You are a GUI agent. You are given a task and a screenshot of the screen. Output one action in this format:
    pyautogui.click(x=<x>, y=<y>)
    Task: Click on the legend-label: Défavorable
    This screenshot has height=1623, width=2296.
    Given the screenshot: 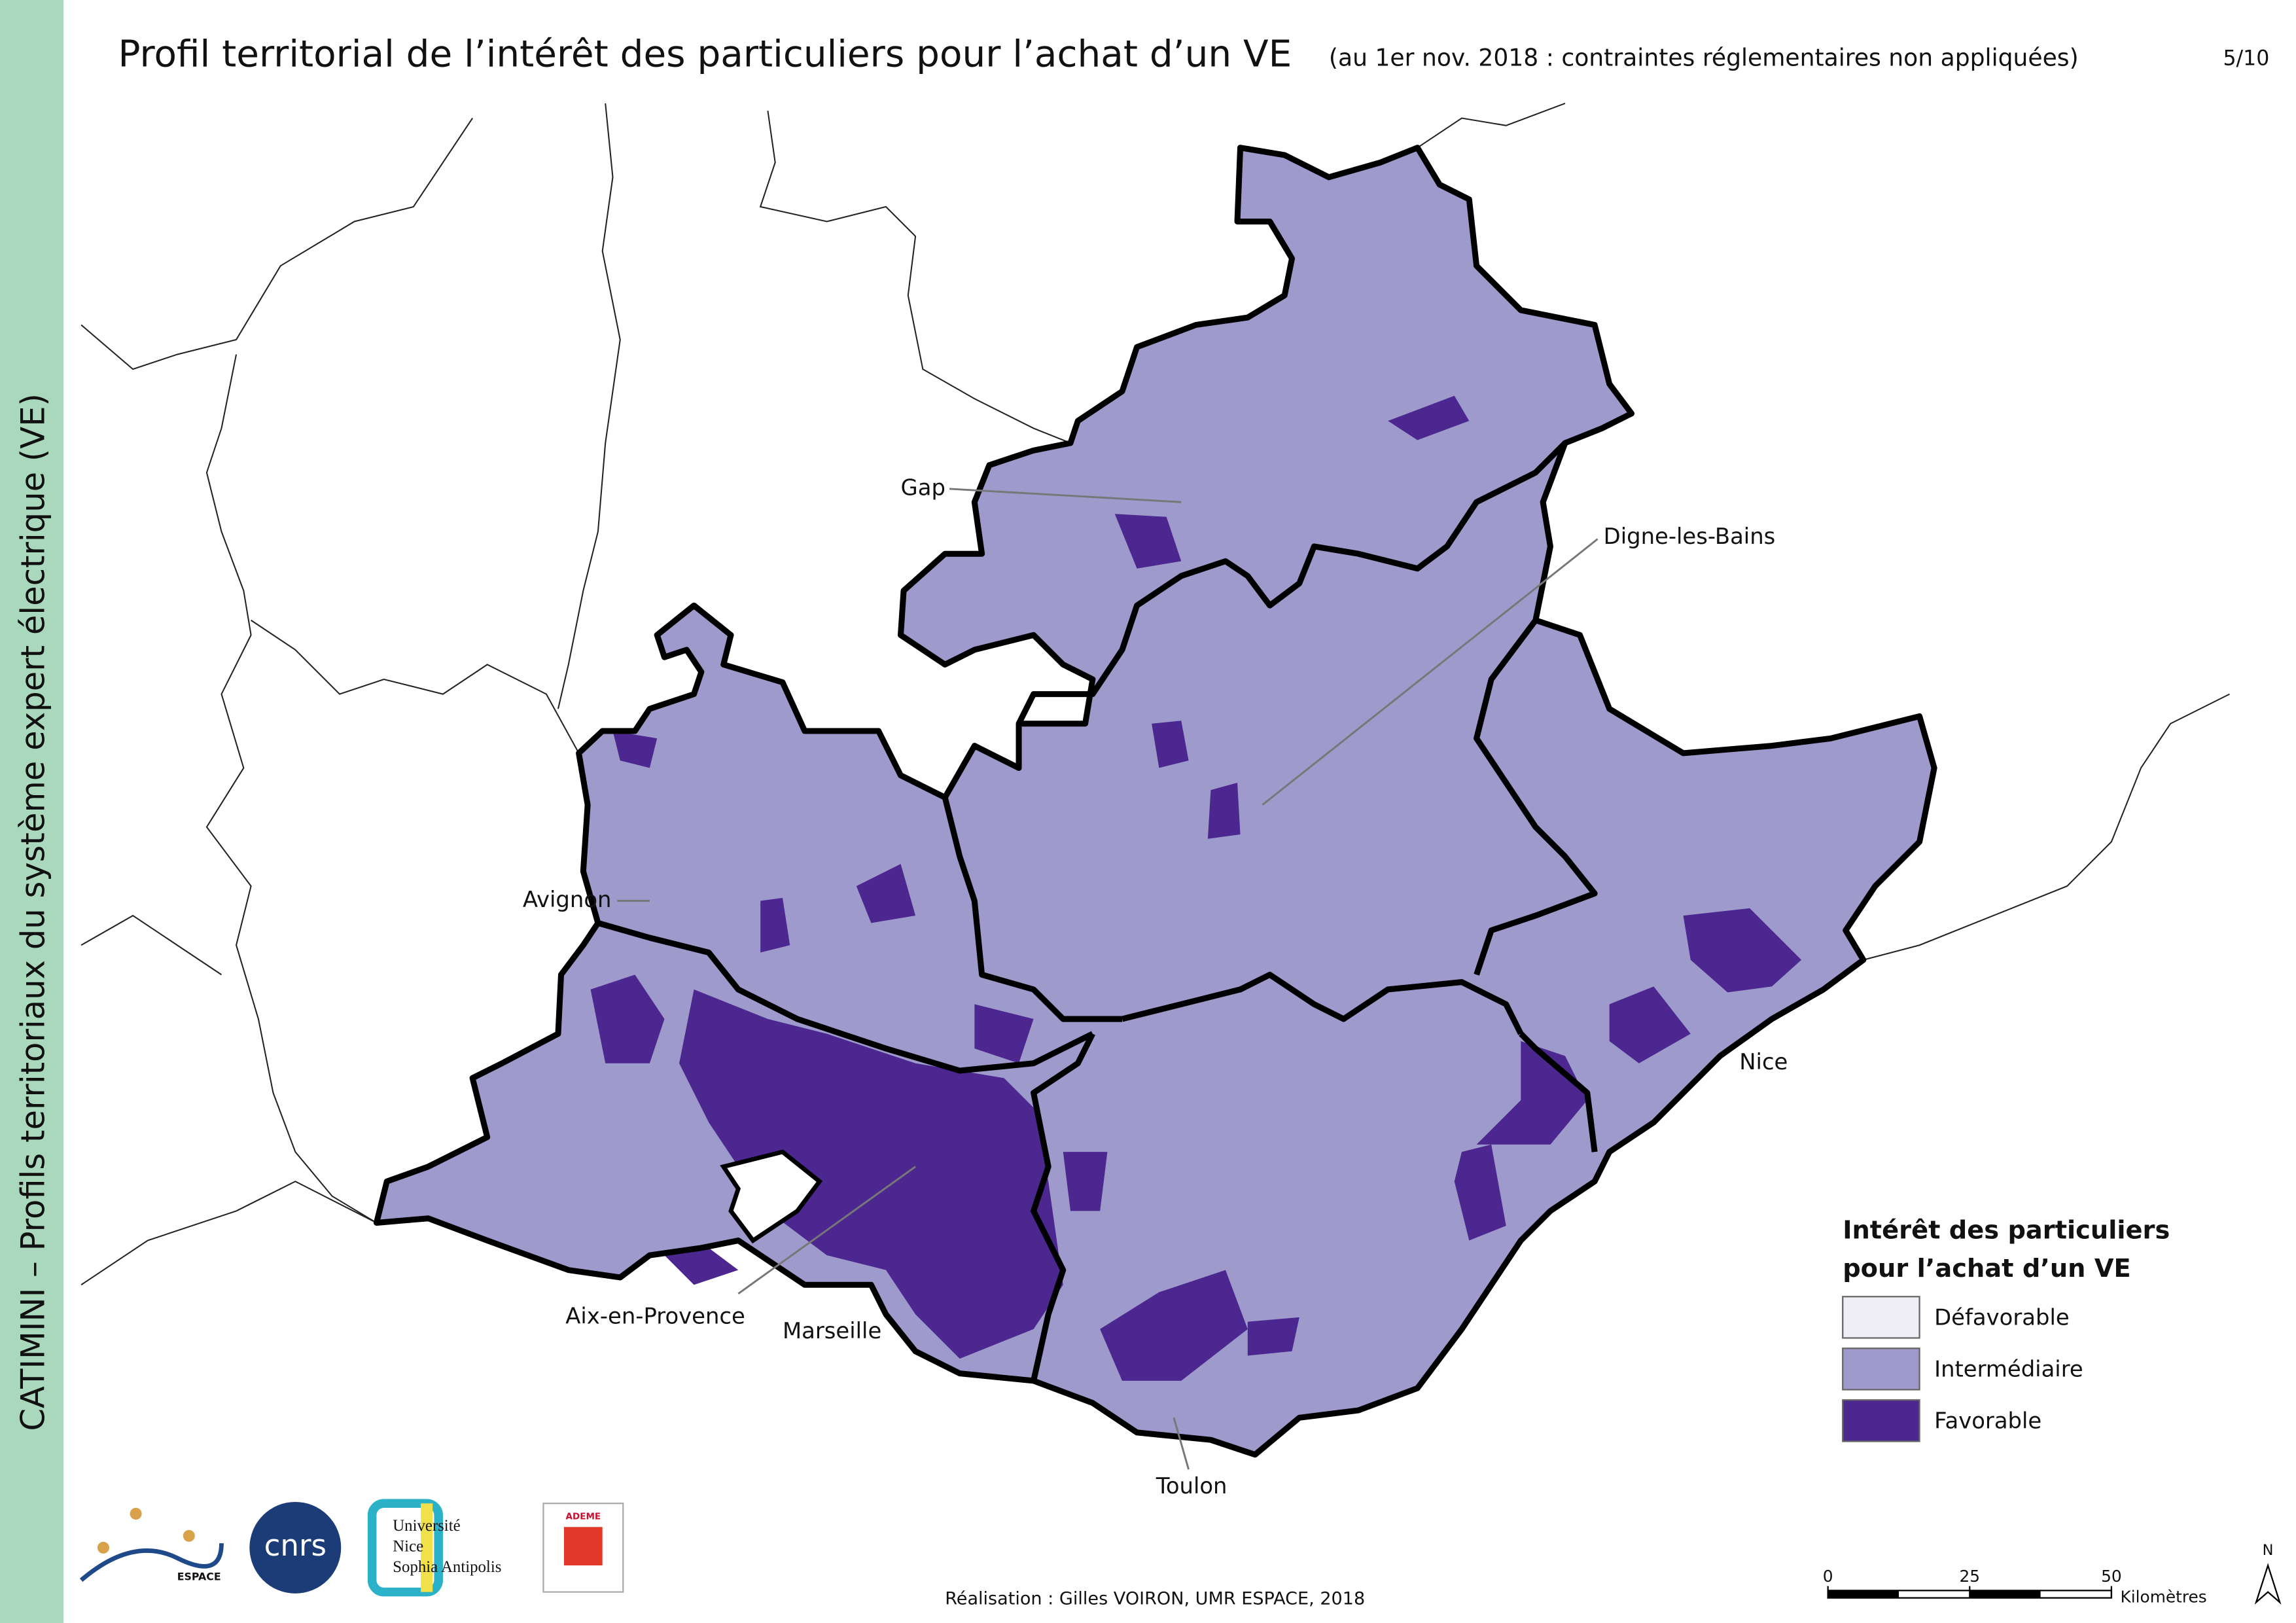 What is the action you would take?
    pyautogui.click(x=2002, y=1317)
    